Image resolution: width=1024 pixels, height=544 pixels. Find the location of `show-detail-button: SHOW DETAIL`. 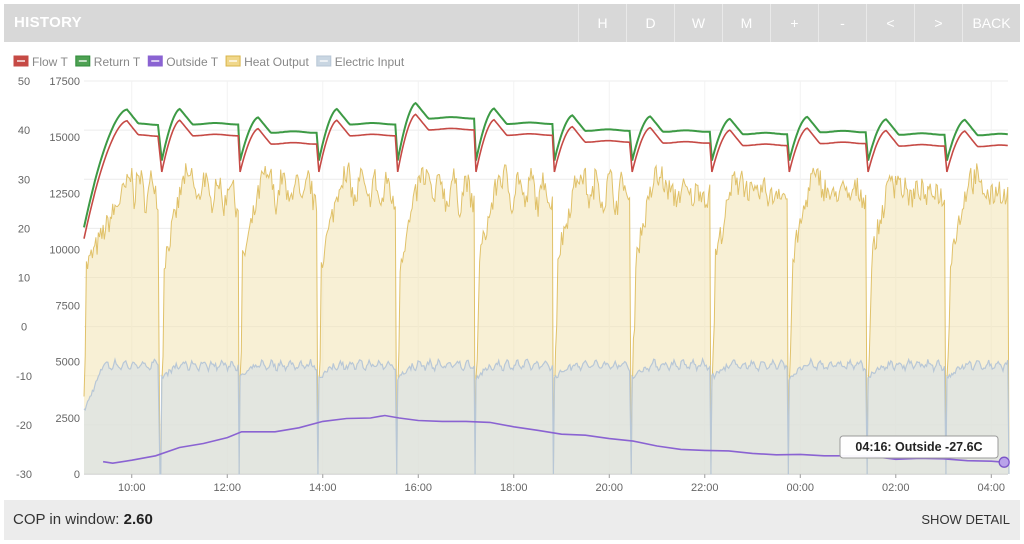

show-detail-button: SHOW DETAIL is located at coordinates (965, 519).